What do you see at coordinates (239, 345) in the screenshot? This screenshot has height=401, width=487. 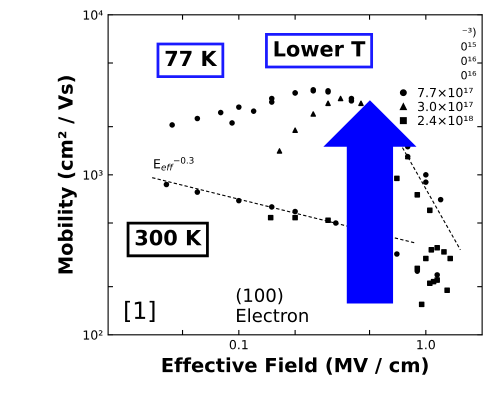 I see `x-tick-label: 0.1` at bounding box center [239, 345].